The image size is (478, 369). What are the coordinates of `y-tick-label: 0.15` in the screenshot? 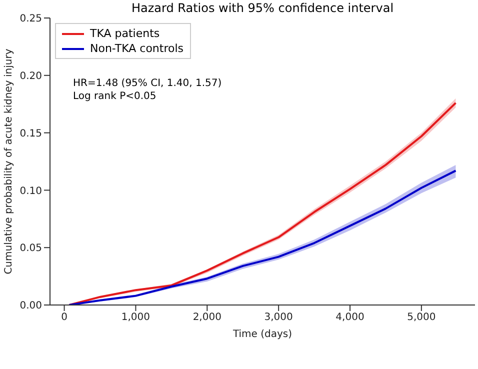 It's located at (31, 134).